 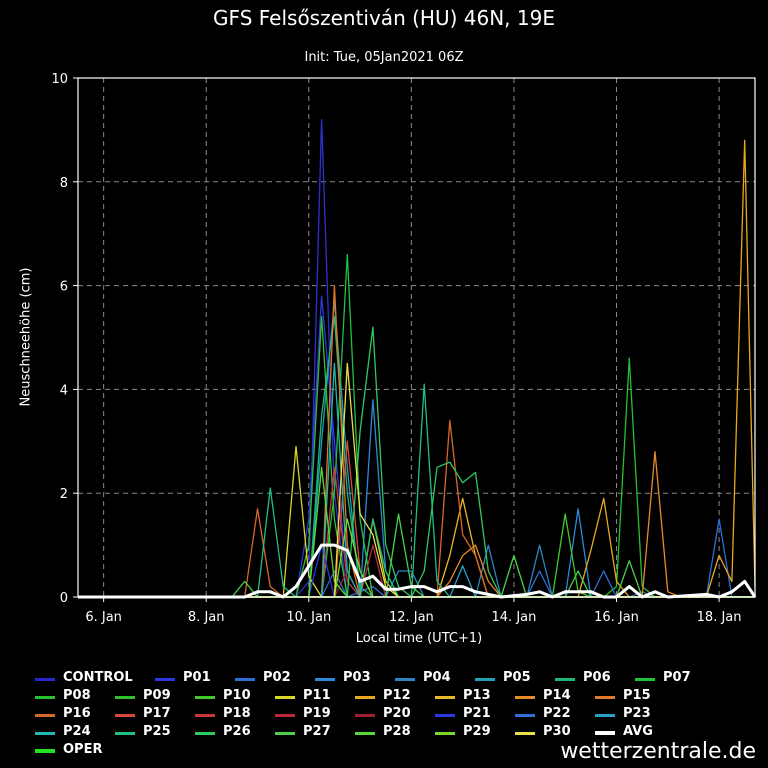 What do you see at coordinates (419, 638) in the screenshot?
I see `x-axis-label: Local time (UTC+1)` at bounding box center [419, 638].